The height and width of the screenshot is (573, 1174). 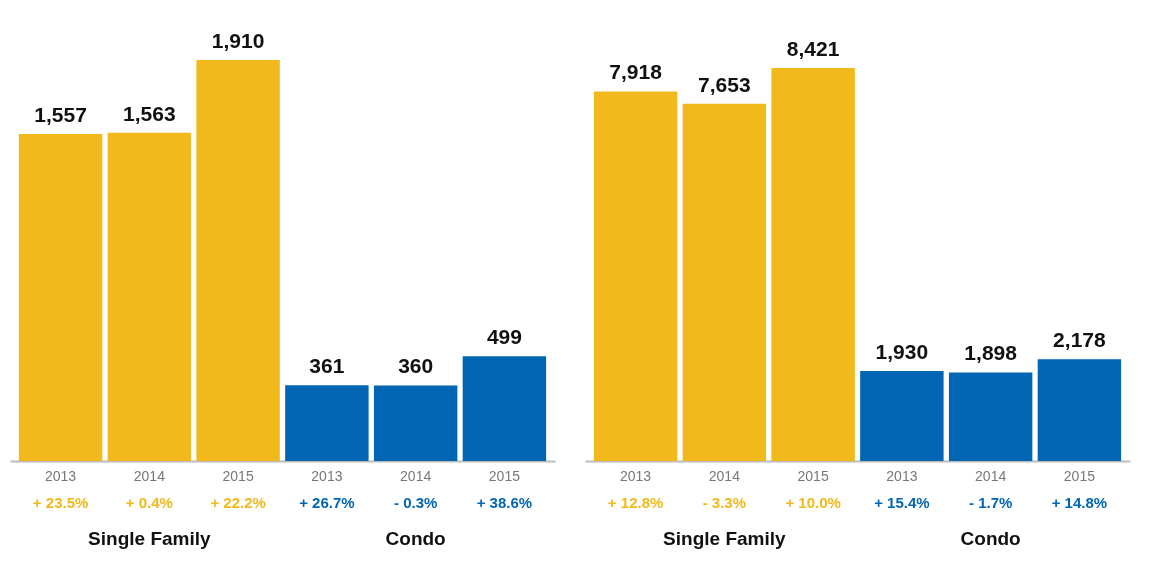 I want to click on text: - 1.7%, so click(x=990, y=502).